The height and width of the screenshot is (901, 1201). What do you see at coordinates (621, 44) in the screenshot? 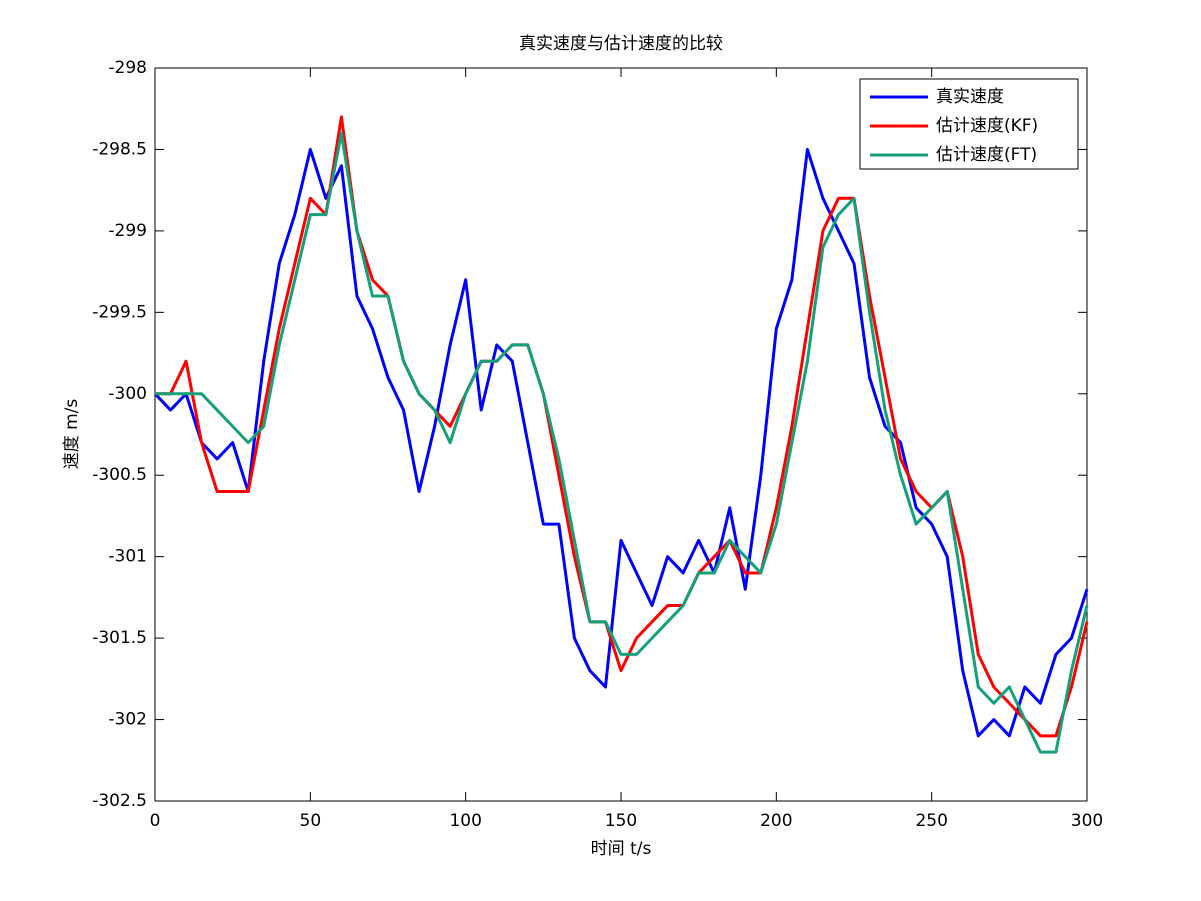
I see `chart-title: 真实速度与估计速度的比较` at bounding box center [621, 44].